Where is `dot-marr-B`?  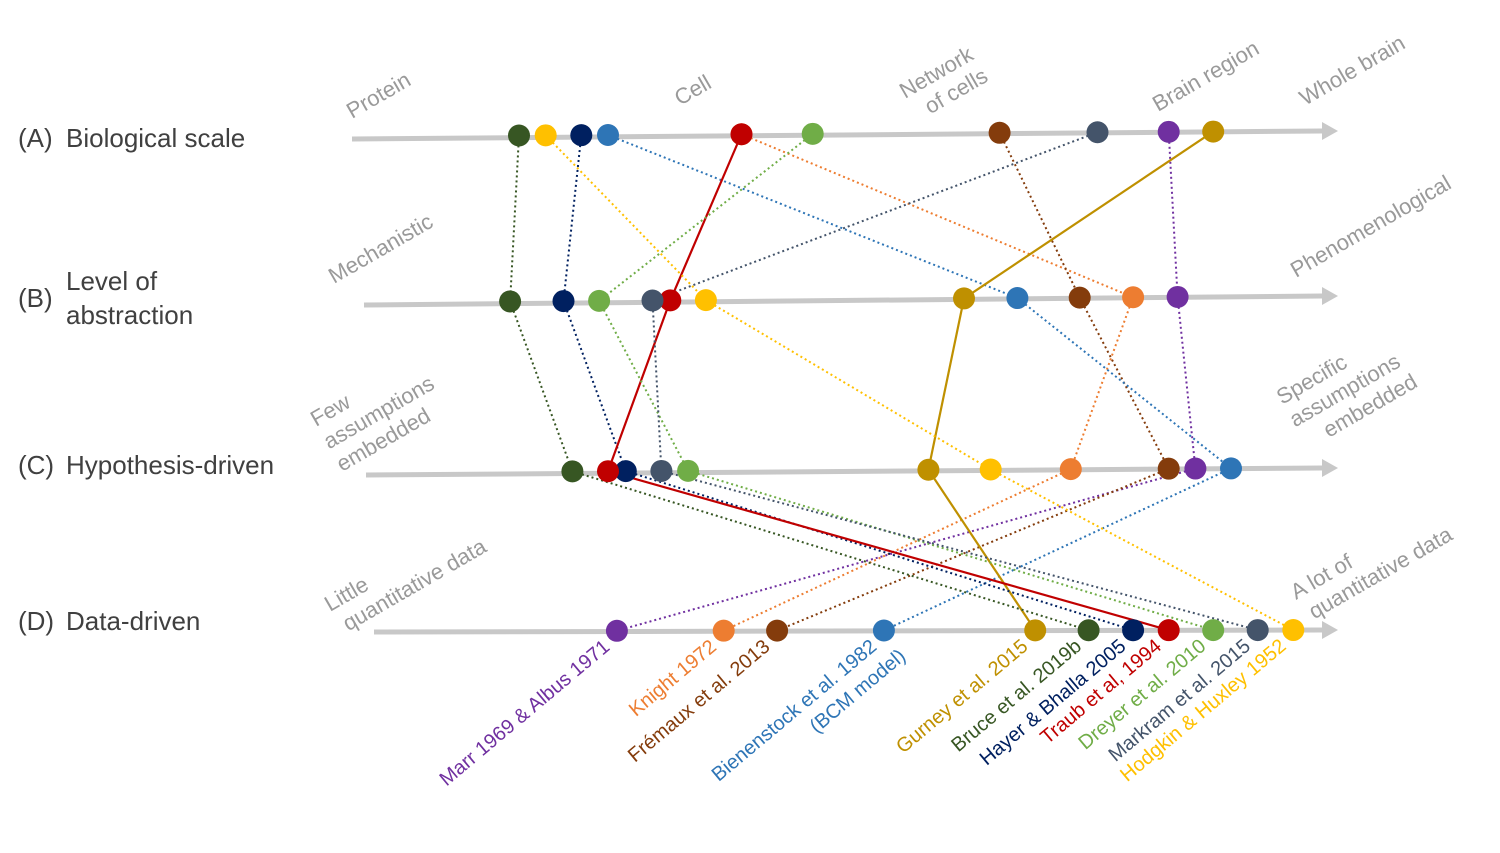 dot-marr-B is located at coordinates (1177, 296).